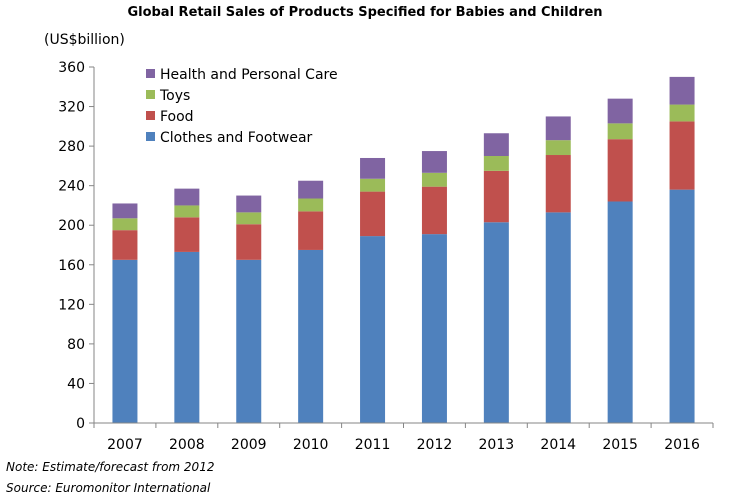 The width and height of the screenshot is (730, 502). What do you see at coordinates (125, 445) in the screenshot?
I see `x-tick-label-2007: 2007` at bounding box center [125, 445].